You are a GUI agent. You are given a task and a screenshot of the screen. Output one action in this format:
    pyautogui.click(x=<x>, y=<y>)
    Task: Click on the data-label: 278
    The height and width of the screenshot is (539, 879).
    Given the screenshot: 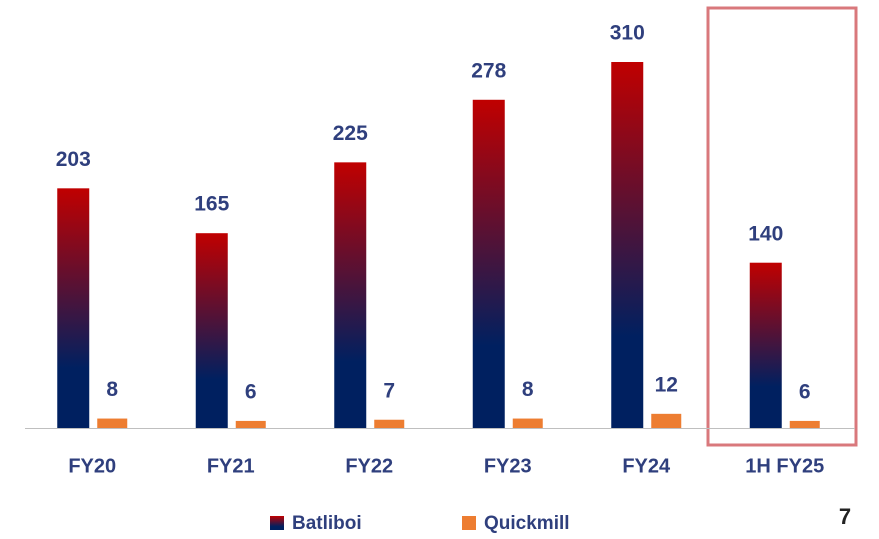 What is the action you would take?
    pyautogui.click(x=488, y=70)
    